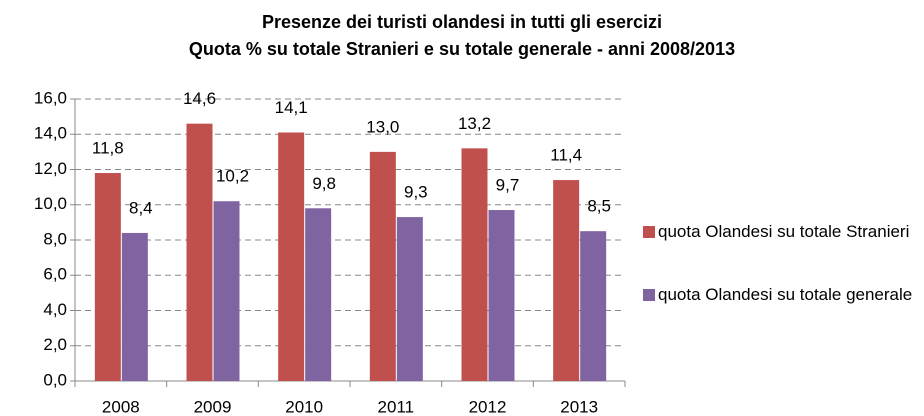  I want to click on value-label: 13,0, so click(382, 126).